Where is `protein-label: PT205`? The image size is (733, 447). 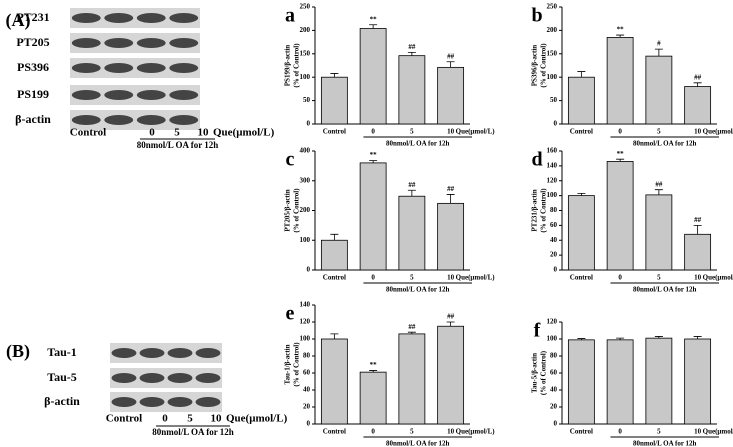
protein-label: PT205 is located at coordinates (32, 42).